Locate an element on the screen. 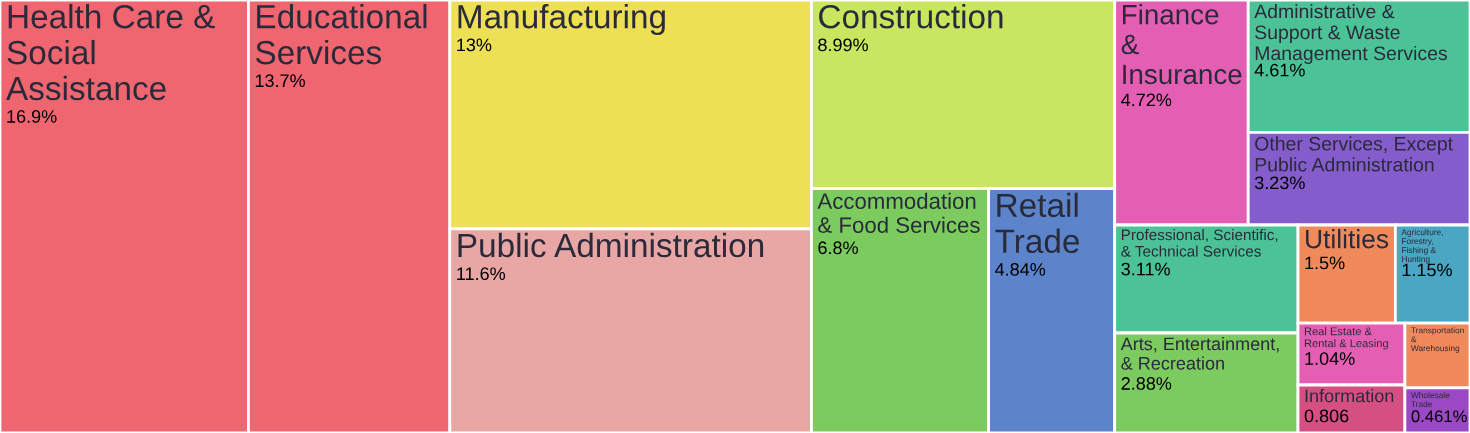 This screenshot has width=1470, height=433. category-label: Utilities is located at coordinates (1347, 239).